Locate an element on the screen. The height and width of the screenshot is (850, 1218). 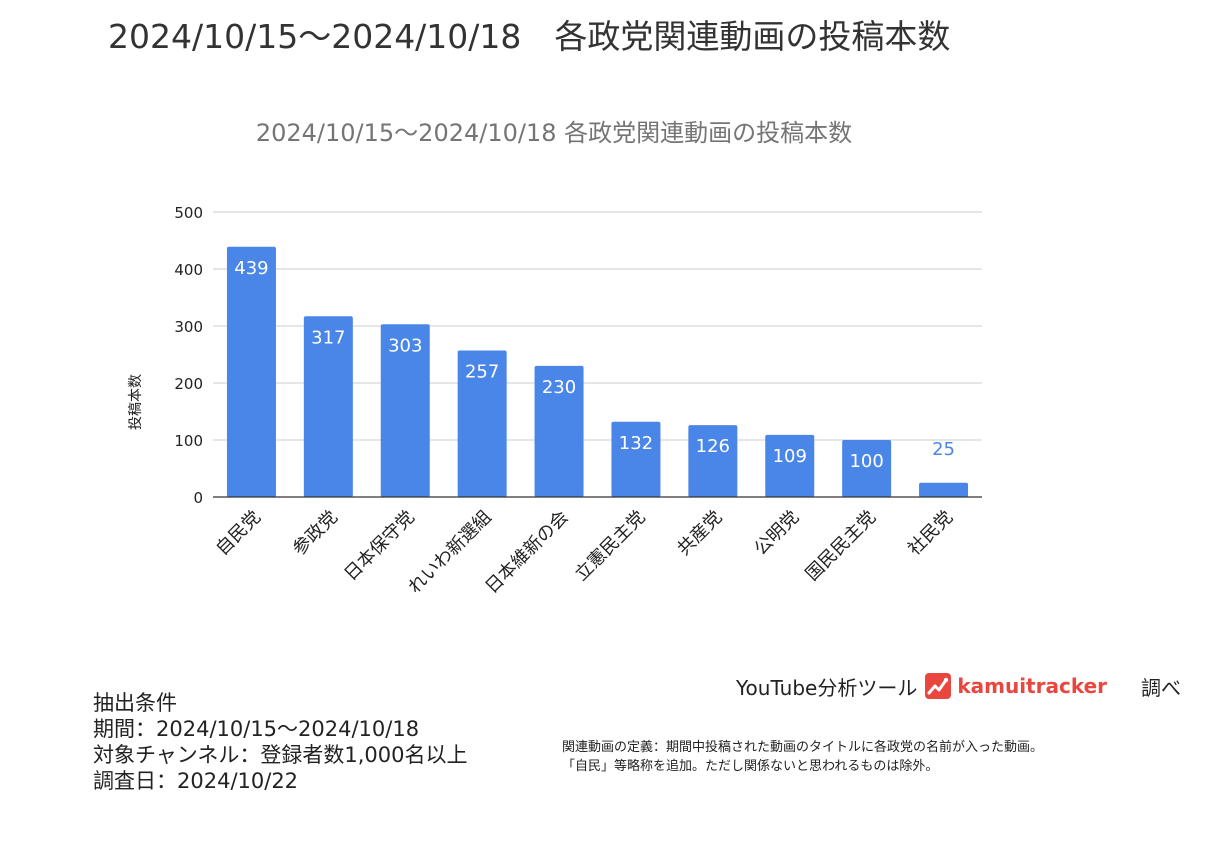
x-tick-label: 国民民主党 is located at coordinates (841, 546).